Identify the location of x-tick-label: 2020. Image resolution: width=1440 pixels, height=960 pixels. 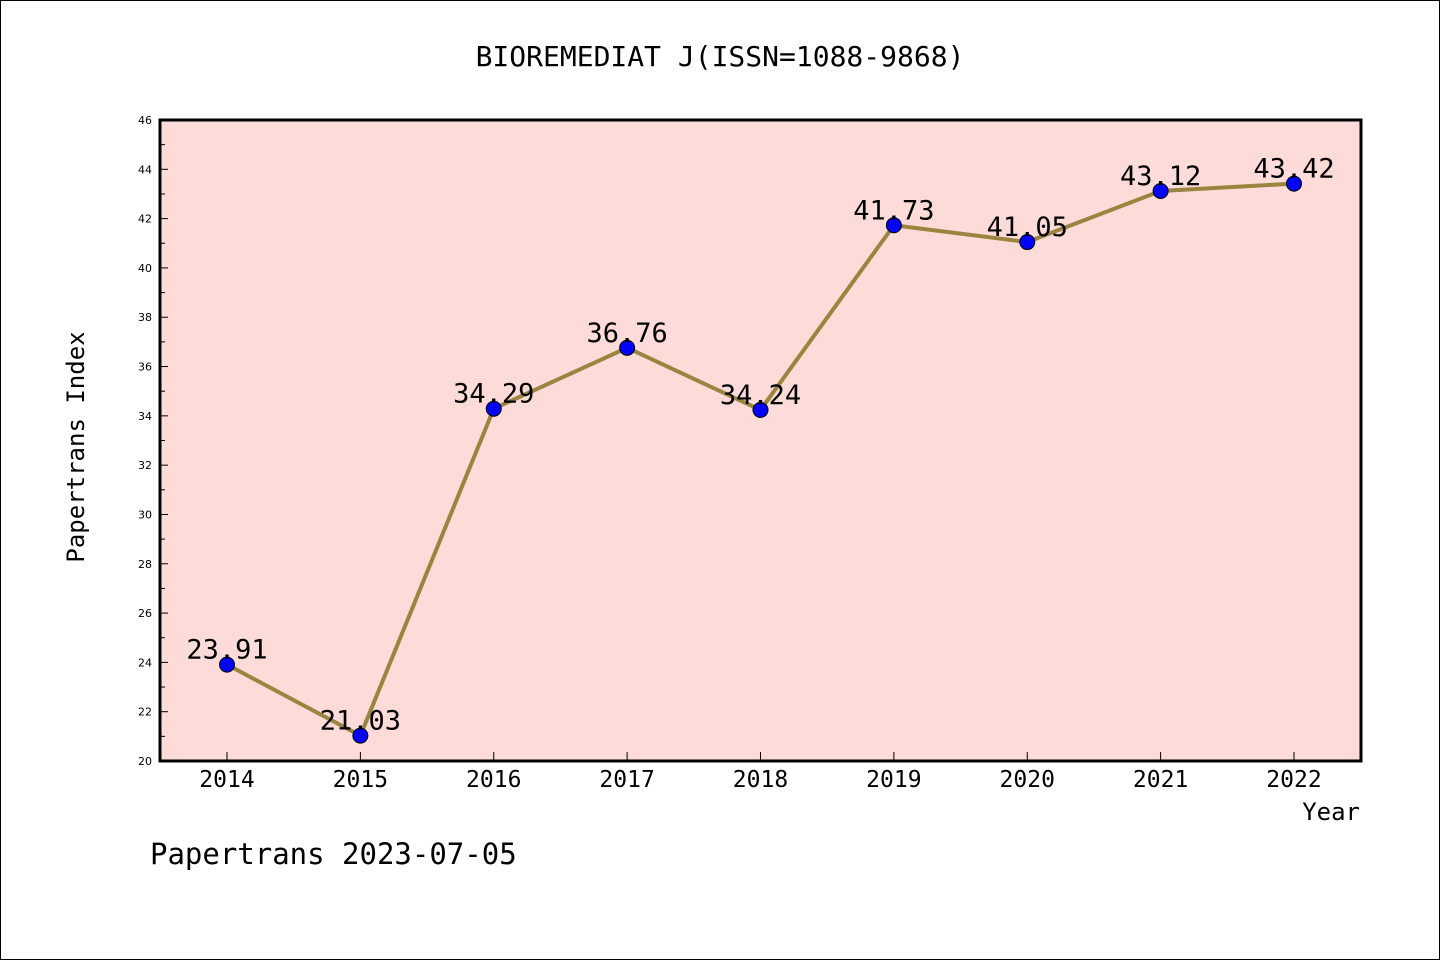
(1027, 780).